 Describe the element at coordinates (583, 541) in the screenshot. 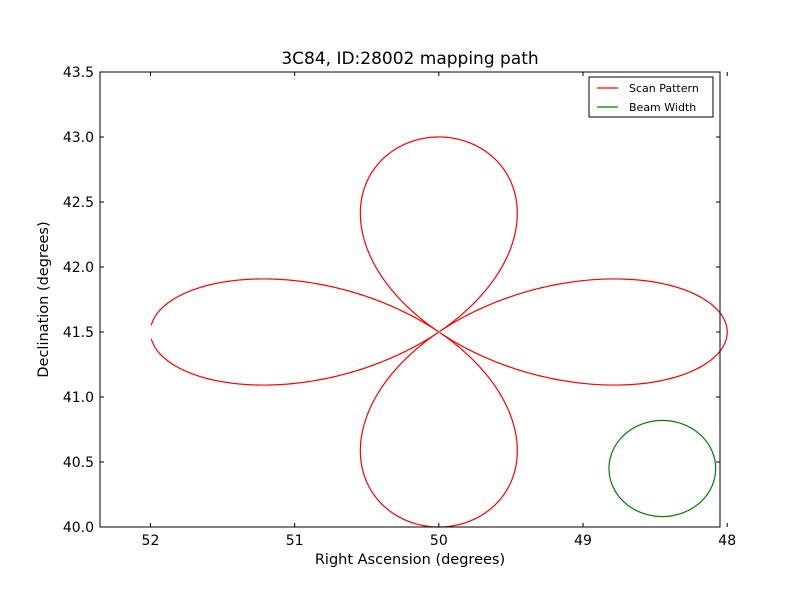

I see `x-tick-label: 49` at that location.